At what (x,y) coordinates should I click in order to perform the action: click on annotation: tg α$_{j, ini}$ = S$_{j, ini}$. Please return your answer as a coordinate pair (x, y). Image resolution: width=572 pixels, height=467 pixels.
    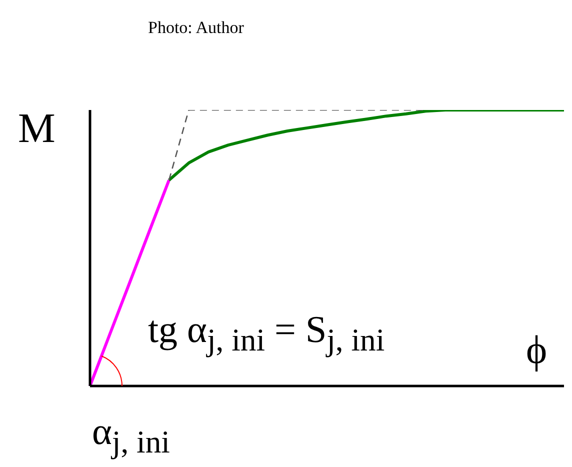
    Looking at the image, I should click on (266, 334).